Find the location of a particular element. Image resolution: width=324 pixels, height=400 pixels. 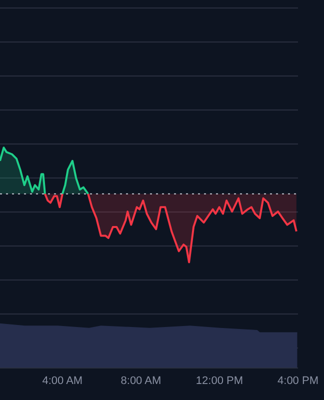

x-tick-label: 4:00 PM is located at coordinates (298, 380).